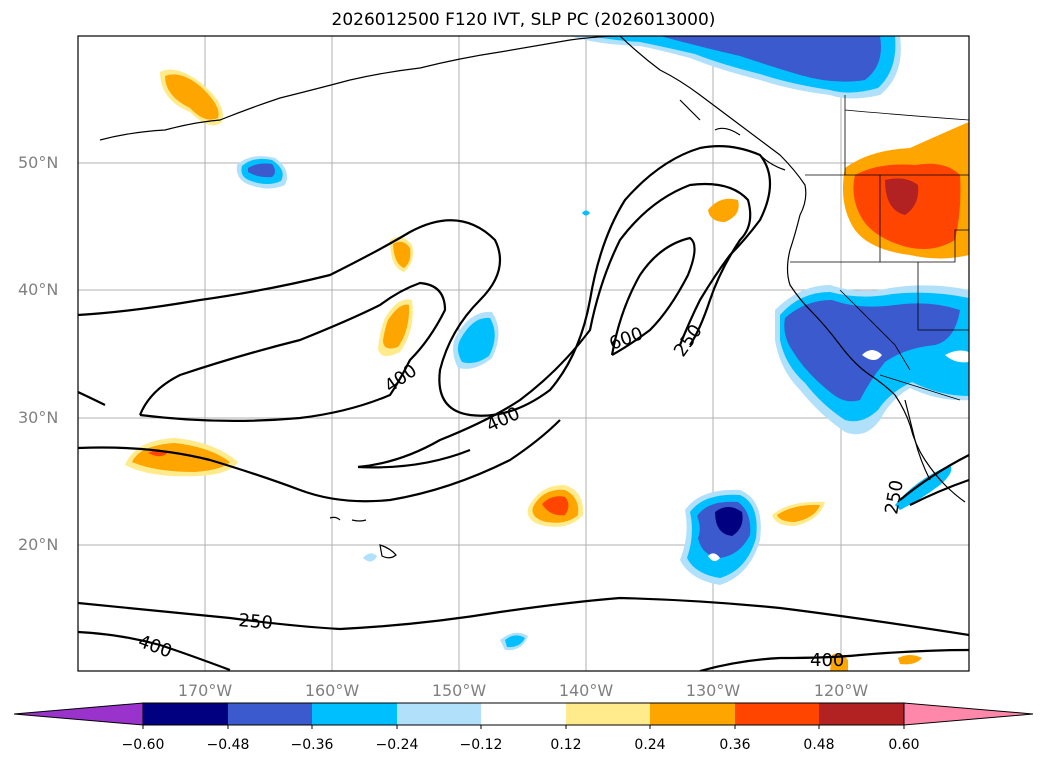  I want to click on colorbar-extend-low, so click(78, 714).